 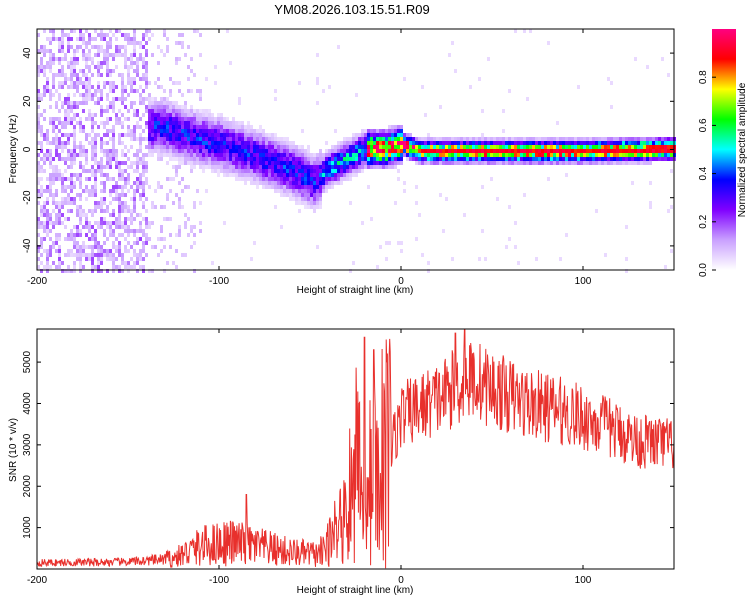 I want to click on x-tick-label: 0, so click(x=401, y=281).